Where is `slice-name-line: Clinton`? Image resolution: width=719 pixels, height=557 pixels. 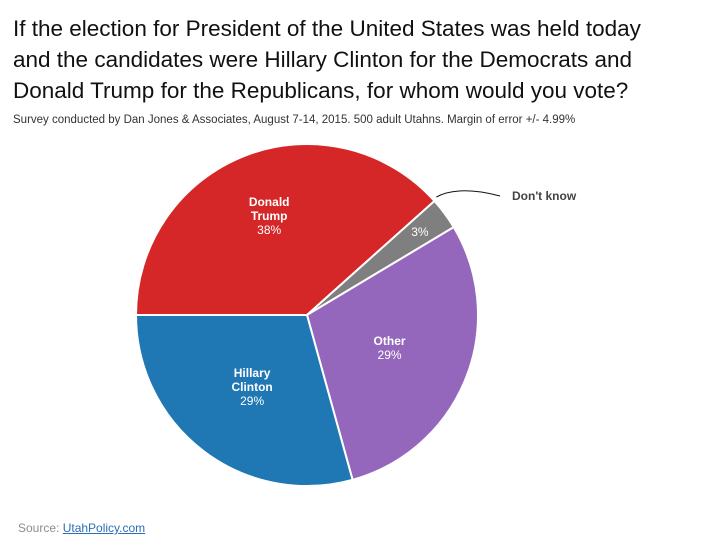 slice-name-line: Clinton is located at coordinates (251, 387).